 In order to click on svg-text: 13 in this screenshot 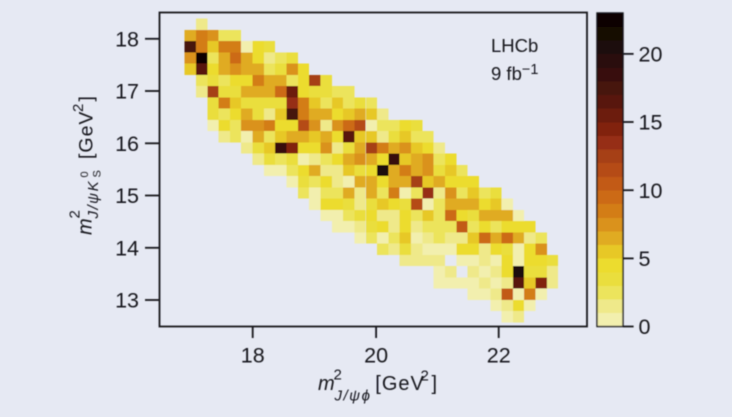, I will do `click(127, 301)`.